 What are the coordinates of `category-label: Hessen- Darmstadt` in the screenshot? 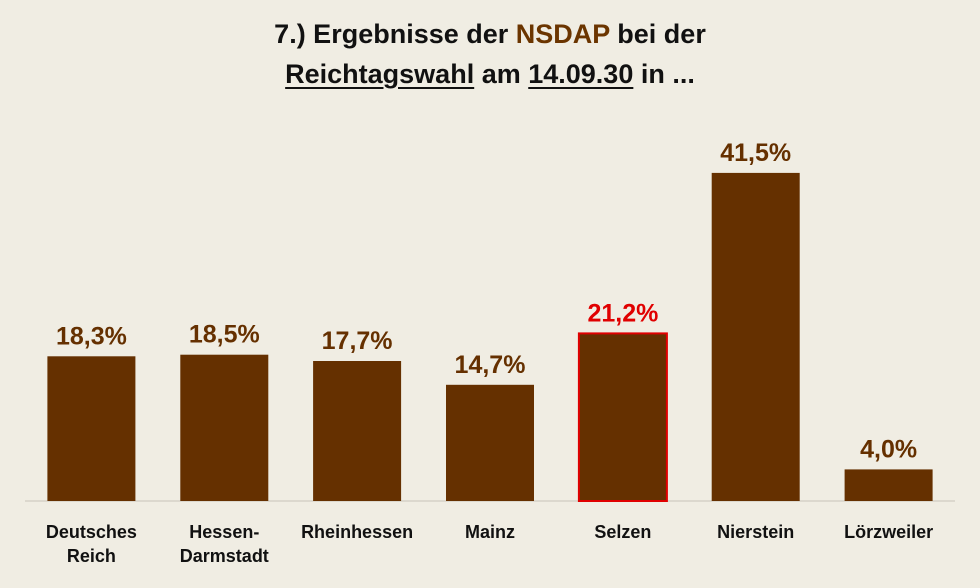 It's located at (224, 544).